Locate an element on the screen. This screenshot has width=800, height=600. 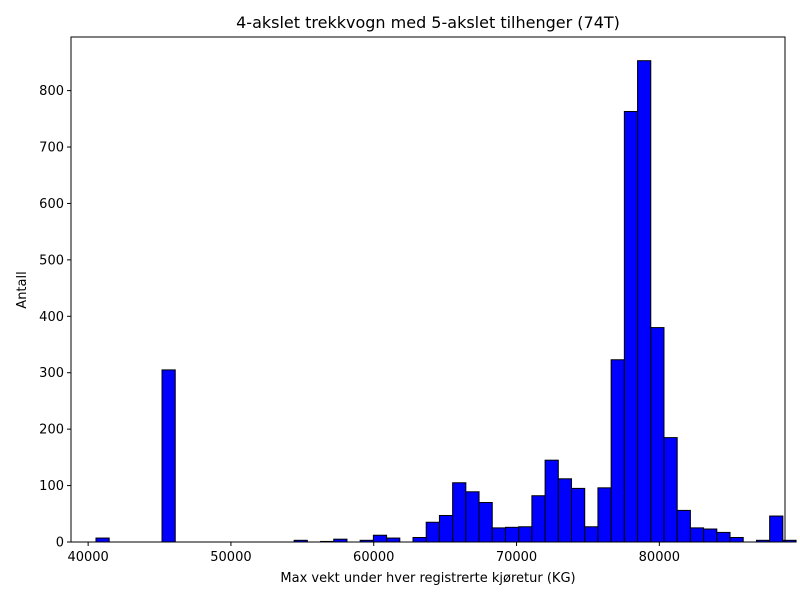
x-tick-label: 60000 is located at coordinates (373, 557).